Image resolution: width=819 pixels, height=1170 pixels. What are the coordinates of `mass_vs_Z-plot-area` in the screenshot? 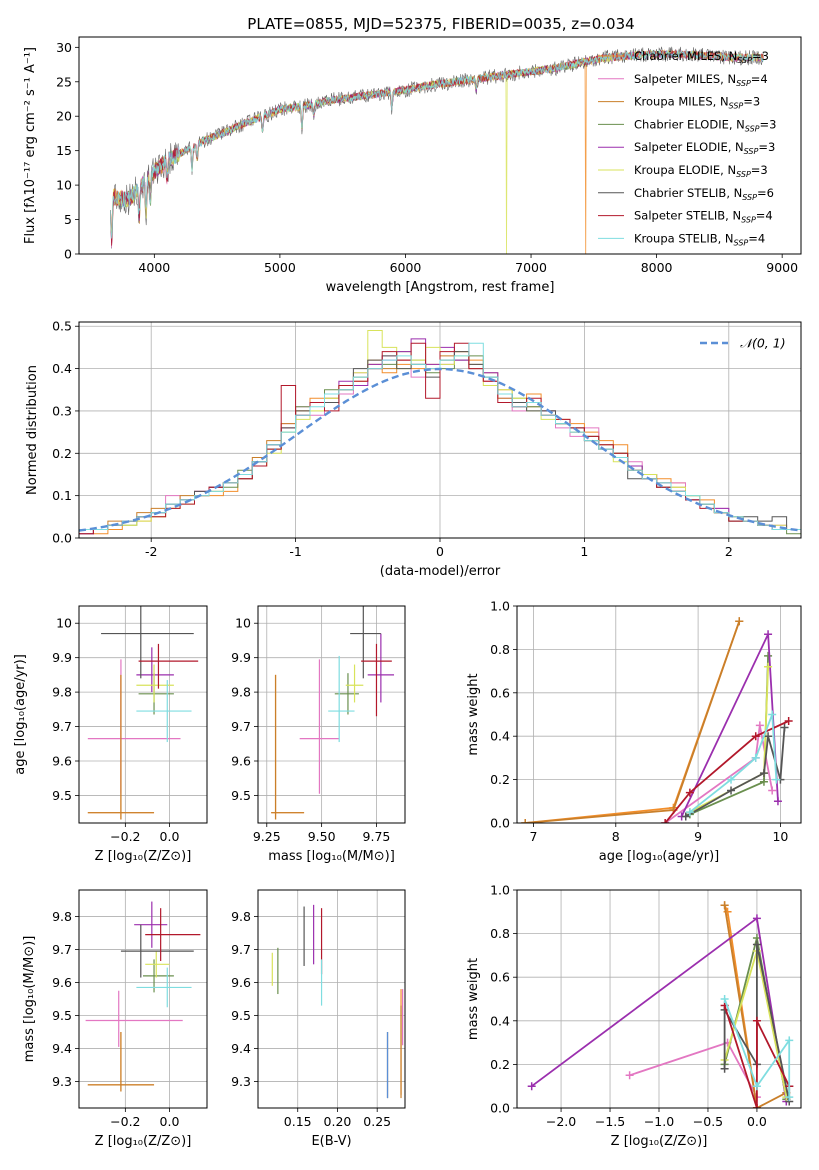 It's located at (143, 996).